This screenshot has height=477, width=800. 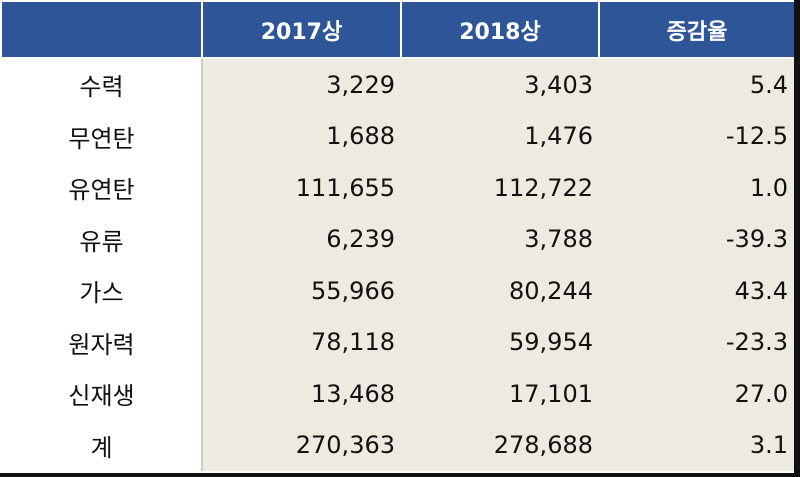 What do you see at coordinates (102, 445) in the screenshot?
I see `row-label: 계` at bounding box center [102, 445].